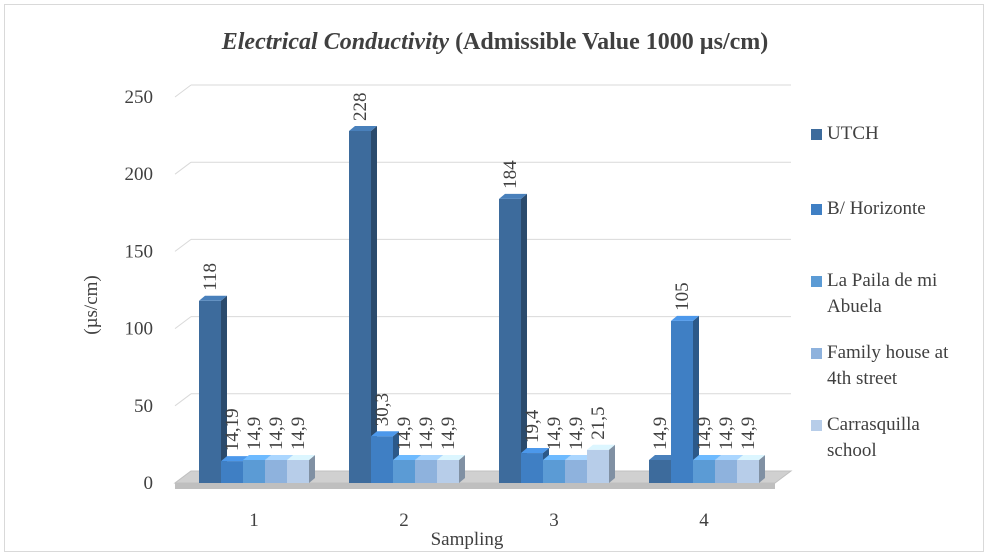 This screenshot has height=556, width=988. Describe the element at coordinates (598, 423) in the screenshot. I see `data-label: 21,5` at that location.